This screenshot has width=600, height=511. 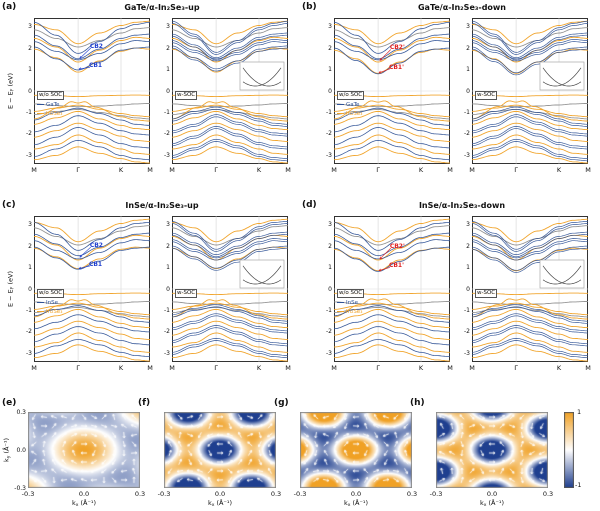 What do you see at coordinates (186, 95) in the screenshot?
I see `soc-tag-a-1: w-SOC` at bounding box center [186, 95].